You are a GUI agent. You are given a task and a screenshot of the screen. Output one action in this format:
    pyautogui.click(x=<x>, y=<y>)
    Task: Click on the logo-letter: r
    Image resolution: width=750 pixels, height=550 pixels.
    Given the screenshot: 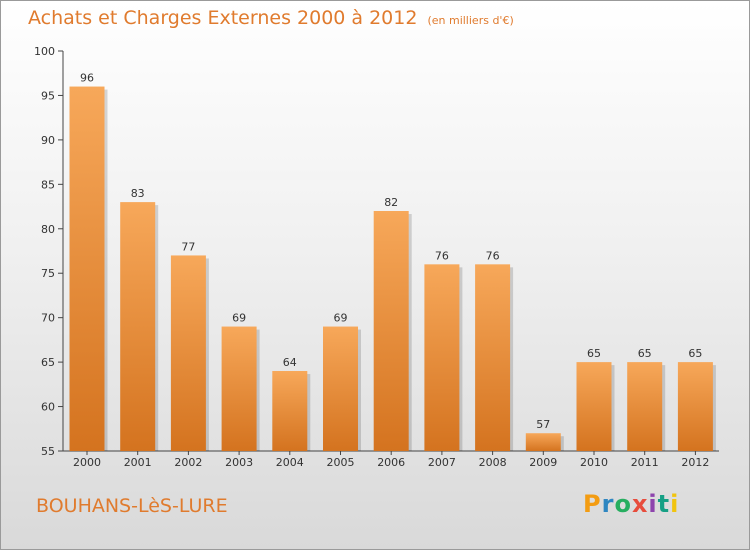 What is the action you would take?
    pyautogui.click(x=608, y=504)
    